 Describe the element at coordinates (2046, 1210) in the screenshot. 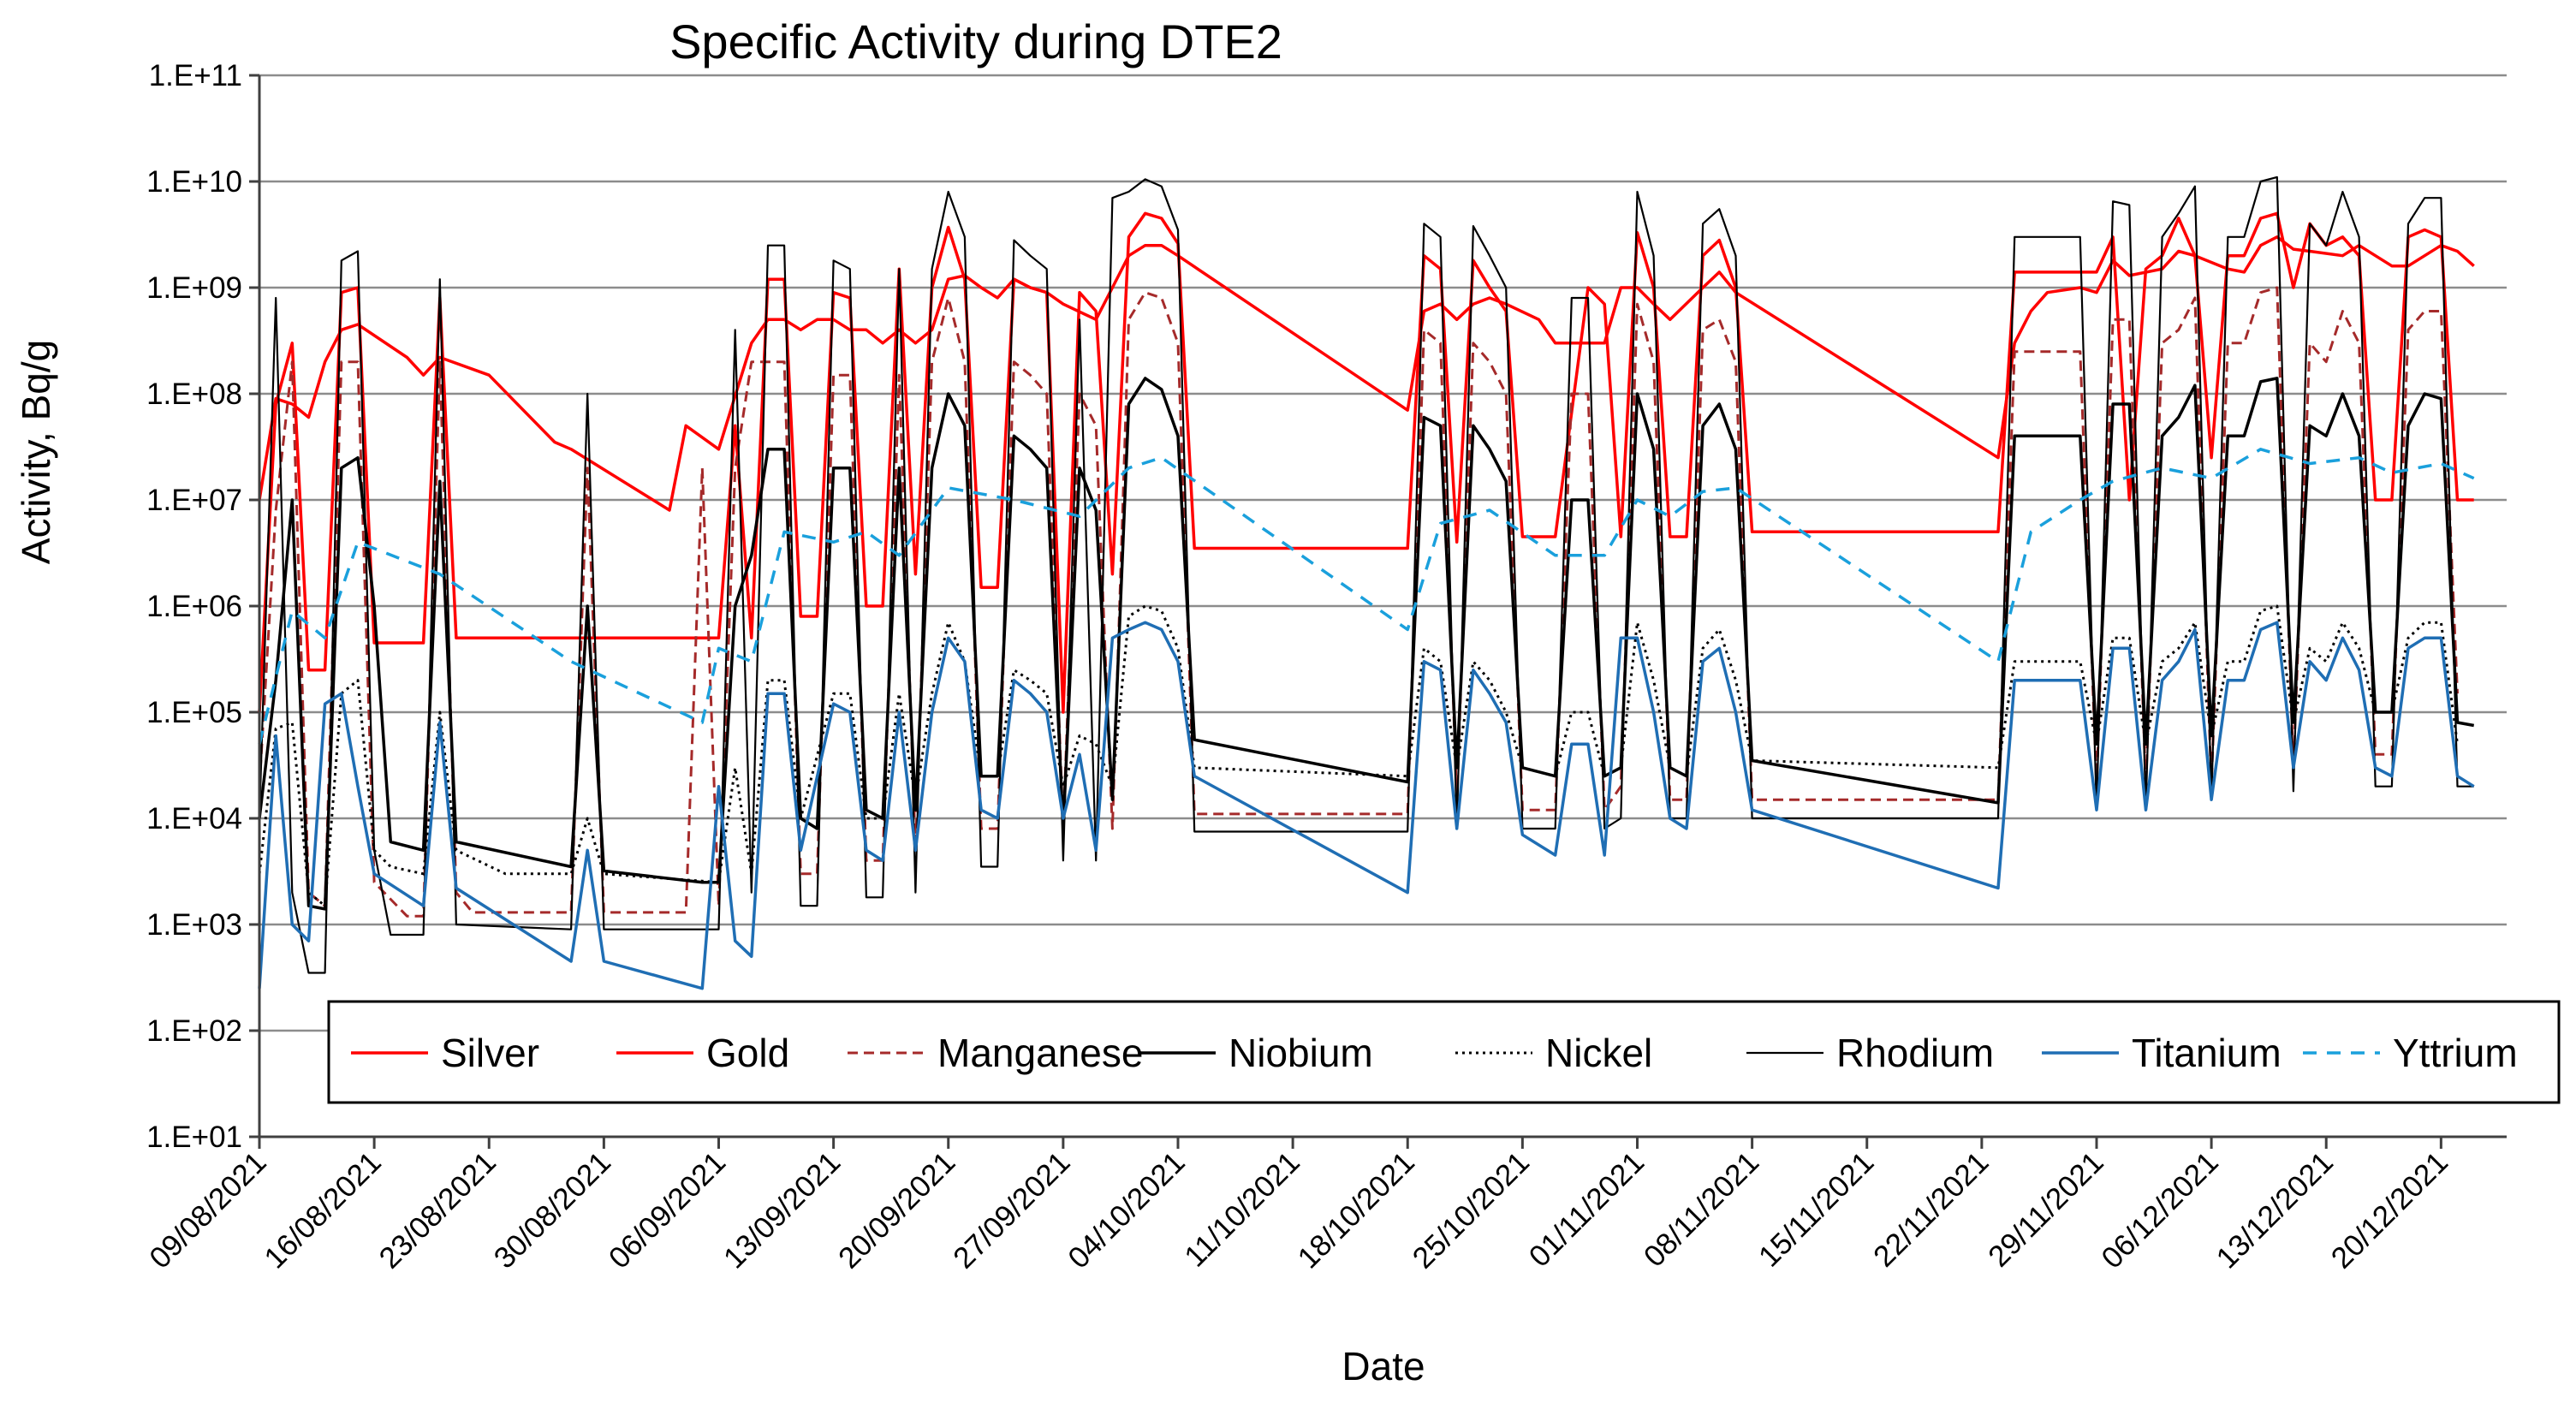

I see `x-tick-label: 29/11/2021` at that location.